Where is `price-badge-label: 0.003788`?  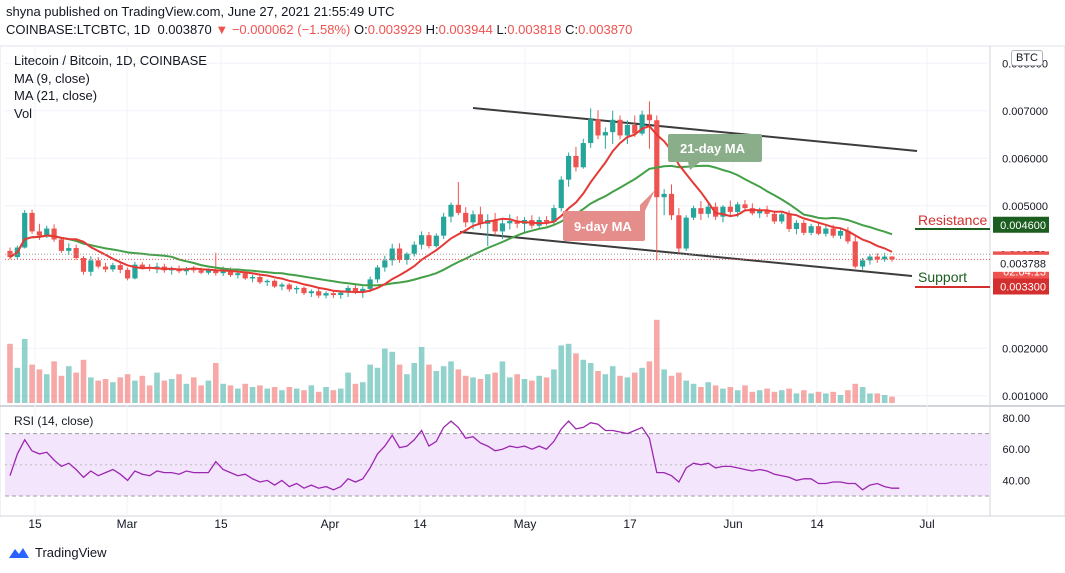
price-badge-label: 0.003788 is located at coordinates (1023, 264).